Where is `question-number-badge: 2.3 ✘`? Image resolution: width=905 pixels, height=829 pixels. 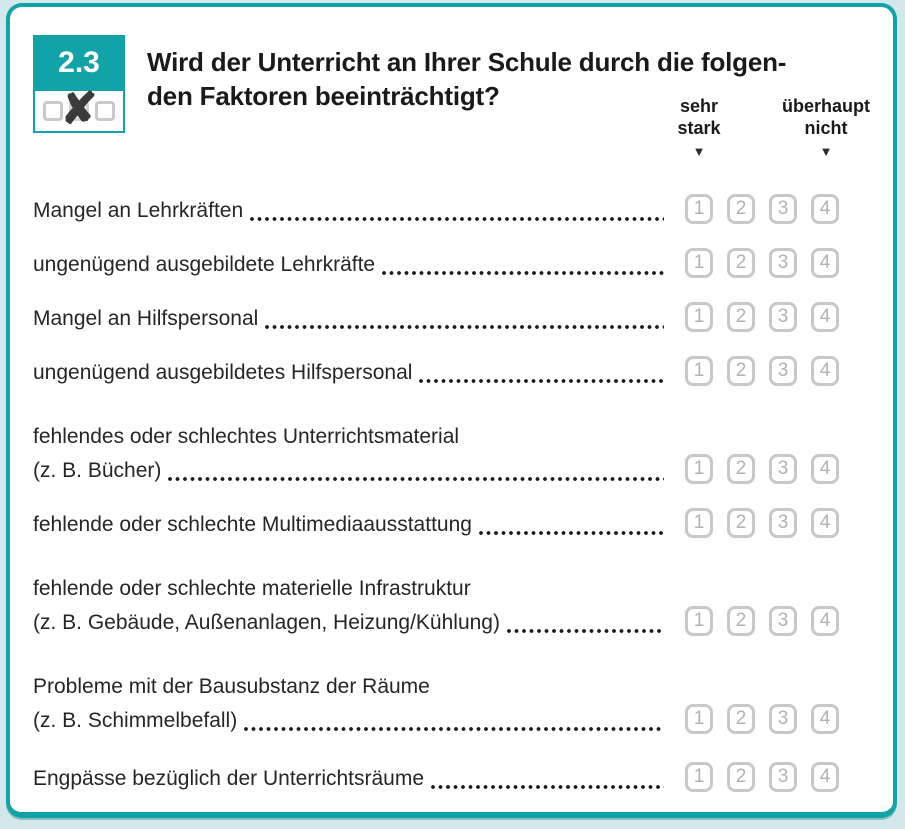
question-number-badge: 2.3 ✘ is located at coordinates (79, 84).